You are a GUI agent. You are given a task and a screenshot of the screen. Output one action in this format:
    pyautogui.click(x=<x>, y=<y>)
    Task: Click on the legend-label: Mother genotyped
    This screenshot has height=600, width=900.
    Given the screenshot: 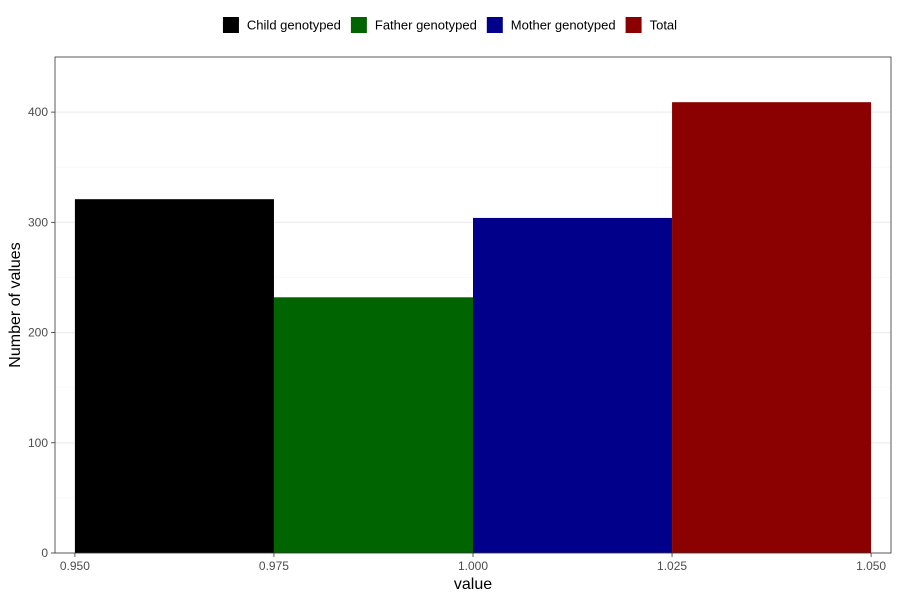 What is the action you would take?
    pyautogui.click(x=563, y=25)
    